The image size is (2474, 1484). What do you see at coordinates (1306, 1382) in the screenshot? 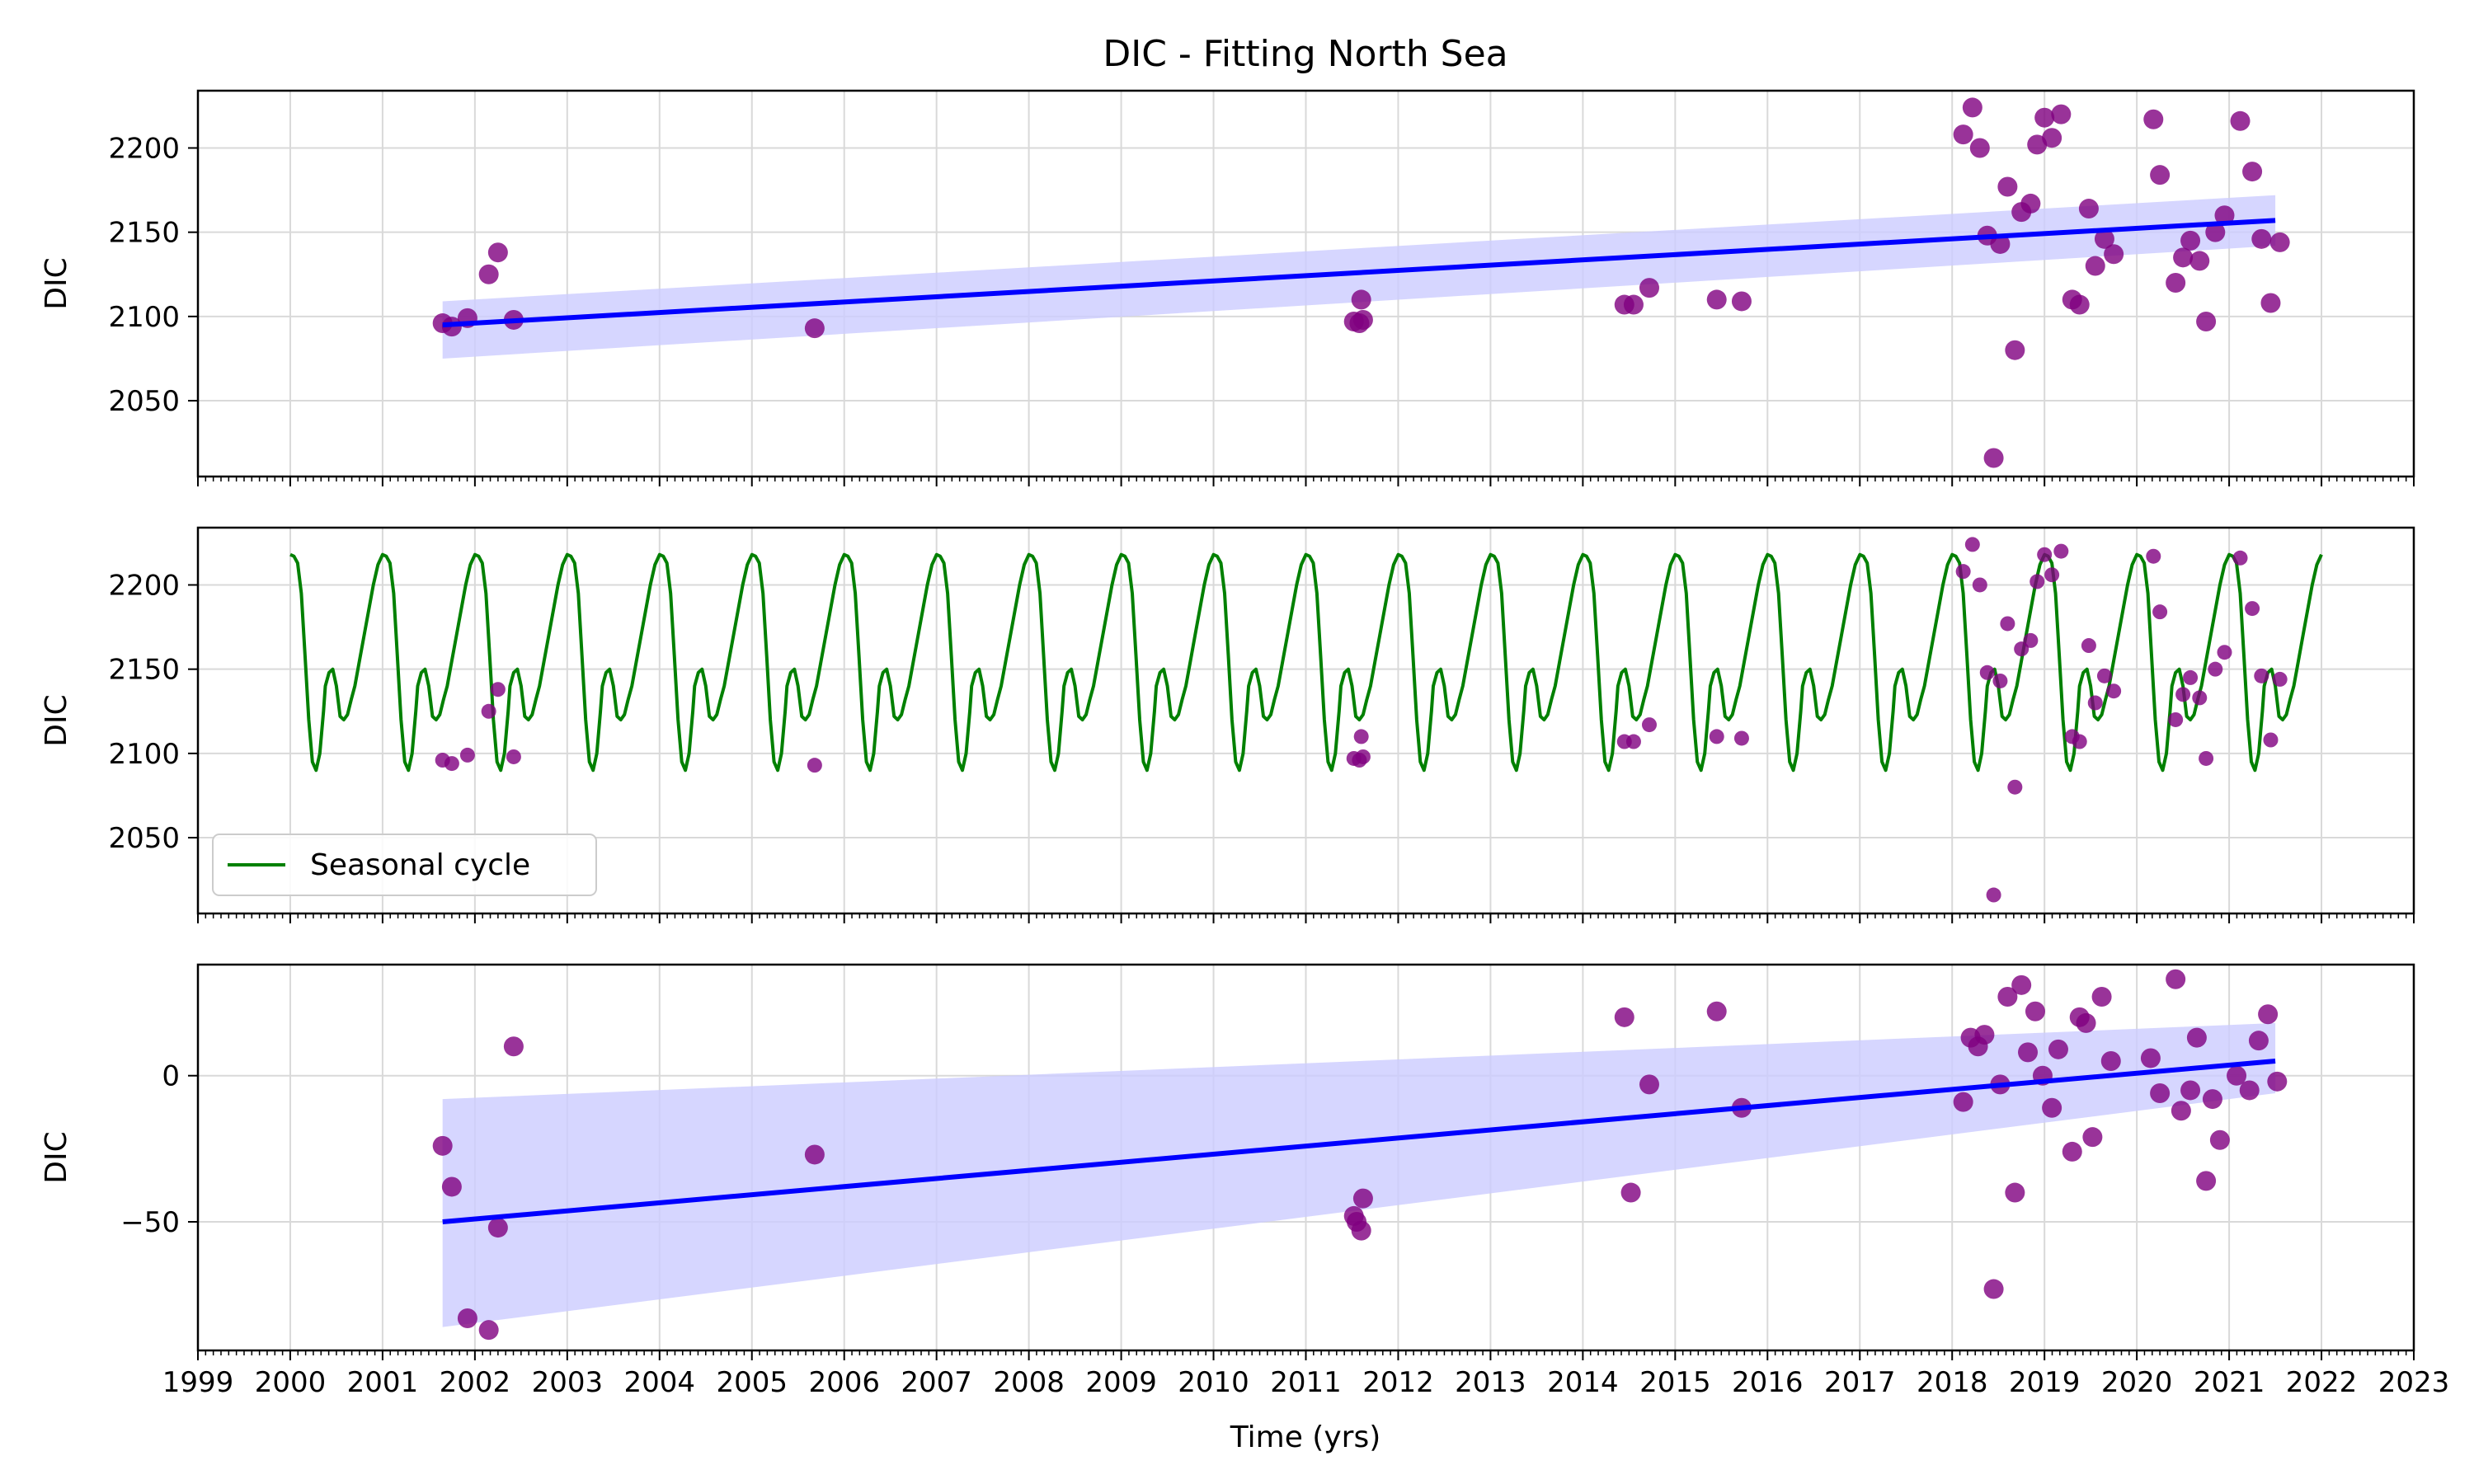
I see `x-tick-label: 2011` at bounding box center [1306, 1382].